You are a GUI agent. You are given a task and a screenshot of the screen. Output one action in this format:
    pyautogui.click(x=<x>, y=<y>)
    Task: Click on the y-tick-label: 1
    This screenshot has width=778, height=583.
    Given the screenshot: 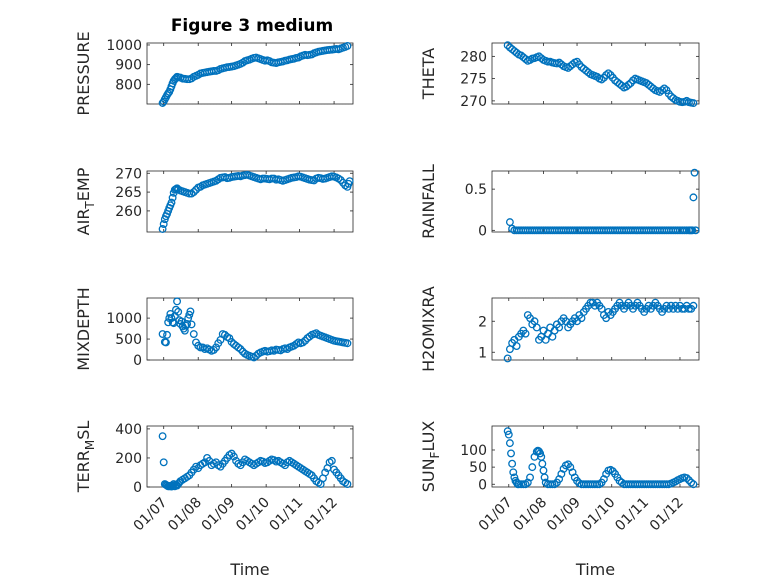 What is the action you would take?
    pyautogui.click(x=482, y=353)
    